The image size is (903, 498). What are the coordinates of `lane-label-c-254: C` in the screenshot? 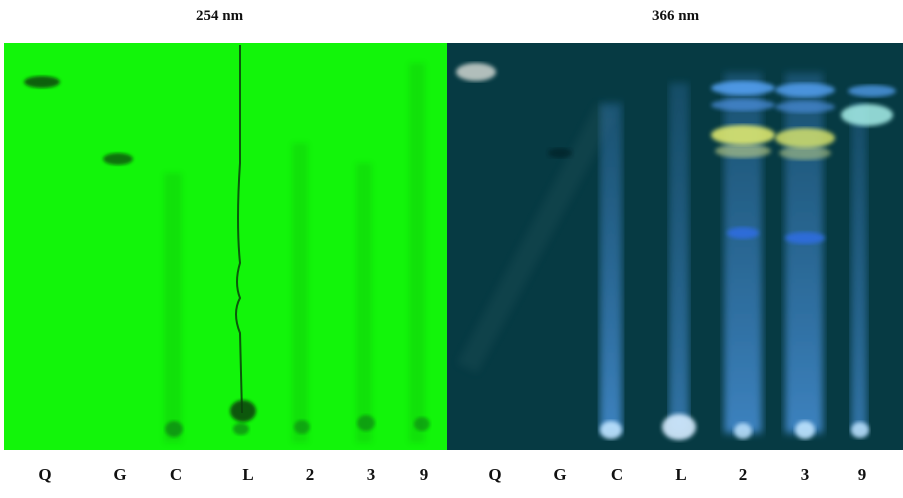 It's located at (176, 474).